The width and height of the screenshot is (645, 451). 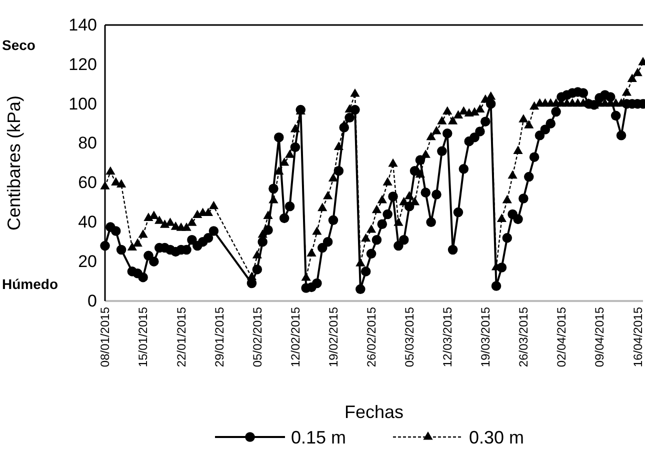 I want to click on x-tick-label: 22/01/2015, so click(x=181, y=337).